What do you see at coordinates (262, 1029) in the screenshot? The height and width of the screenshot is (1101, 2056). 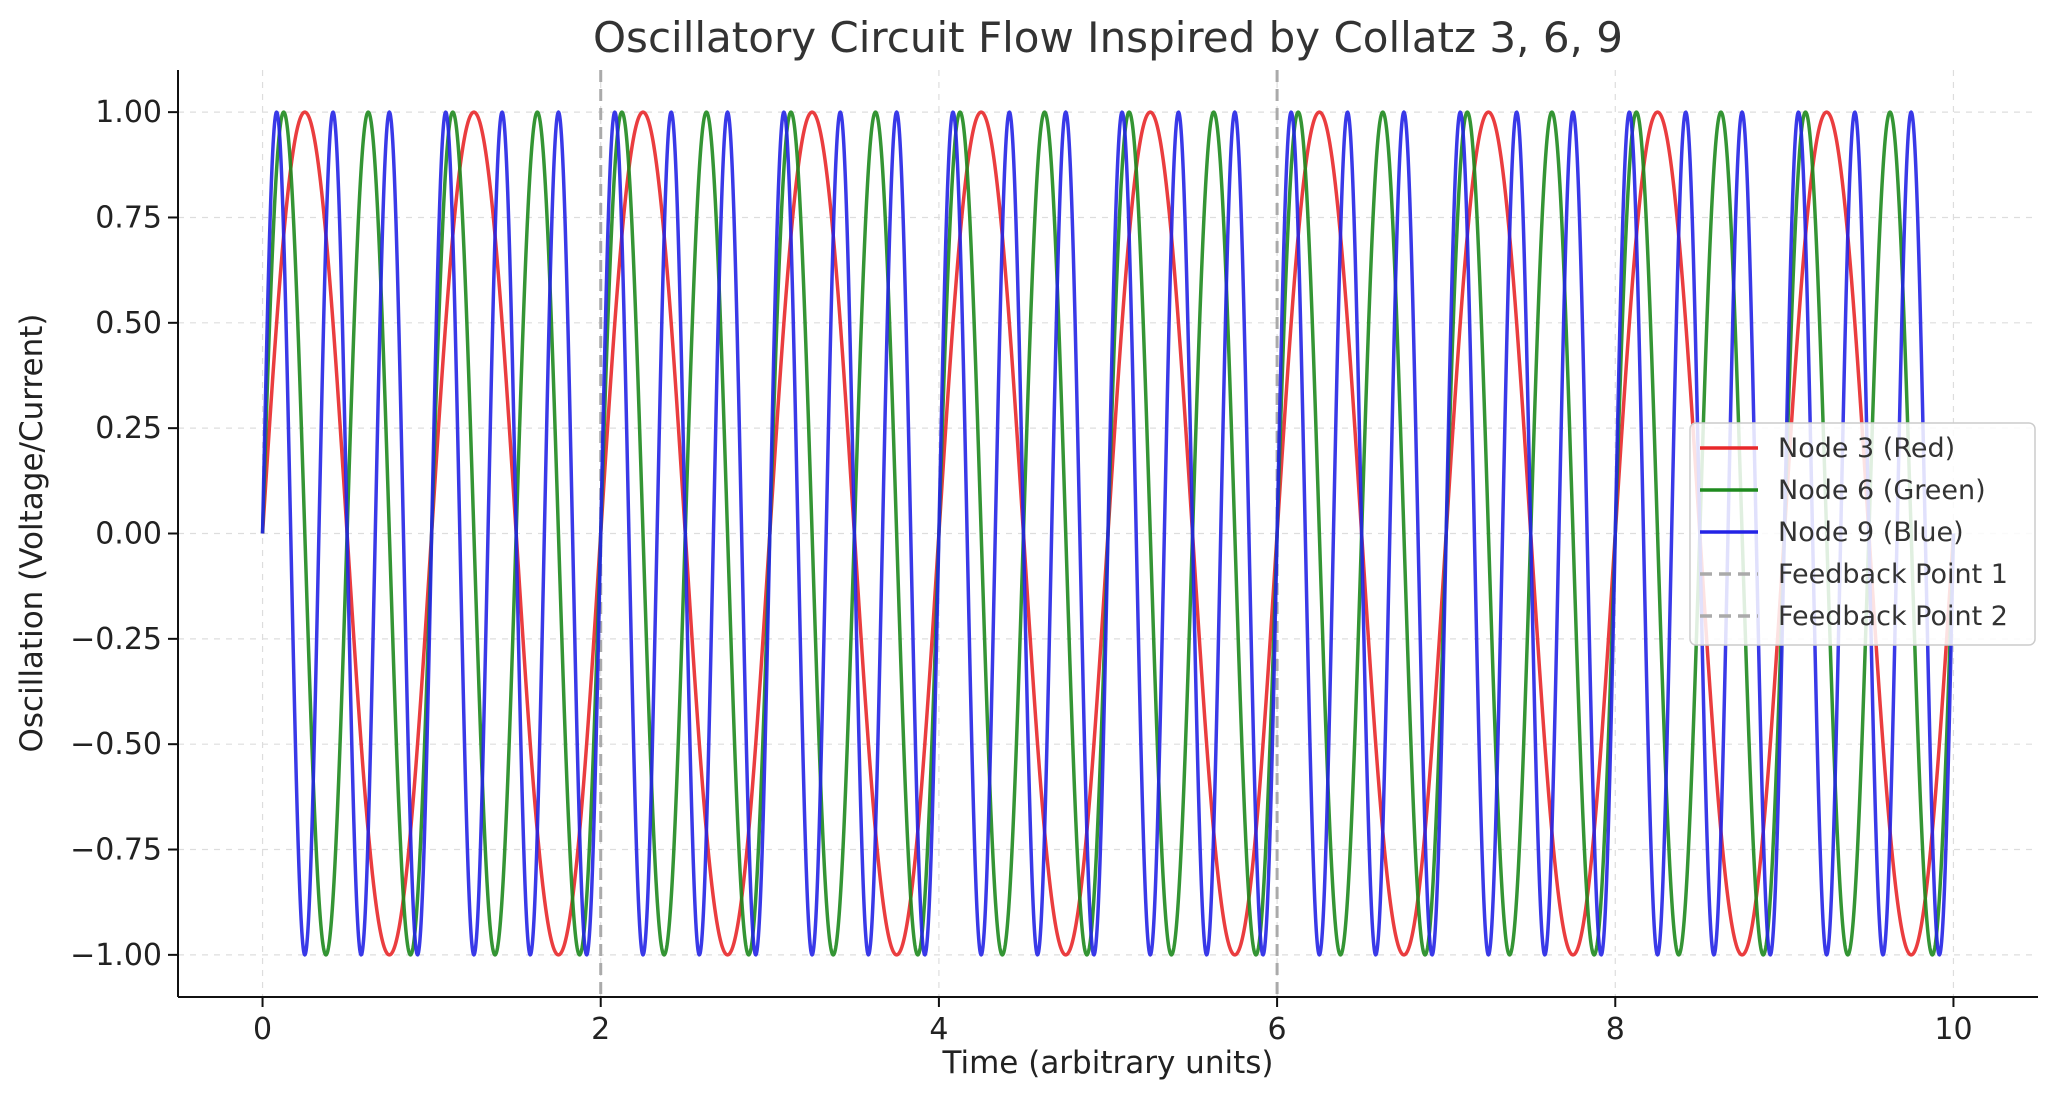 I see `x-tick-label-0: 0` at bounding box center [262, 1029].